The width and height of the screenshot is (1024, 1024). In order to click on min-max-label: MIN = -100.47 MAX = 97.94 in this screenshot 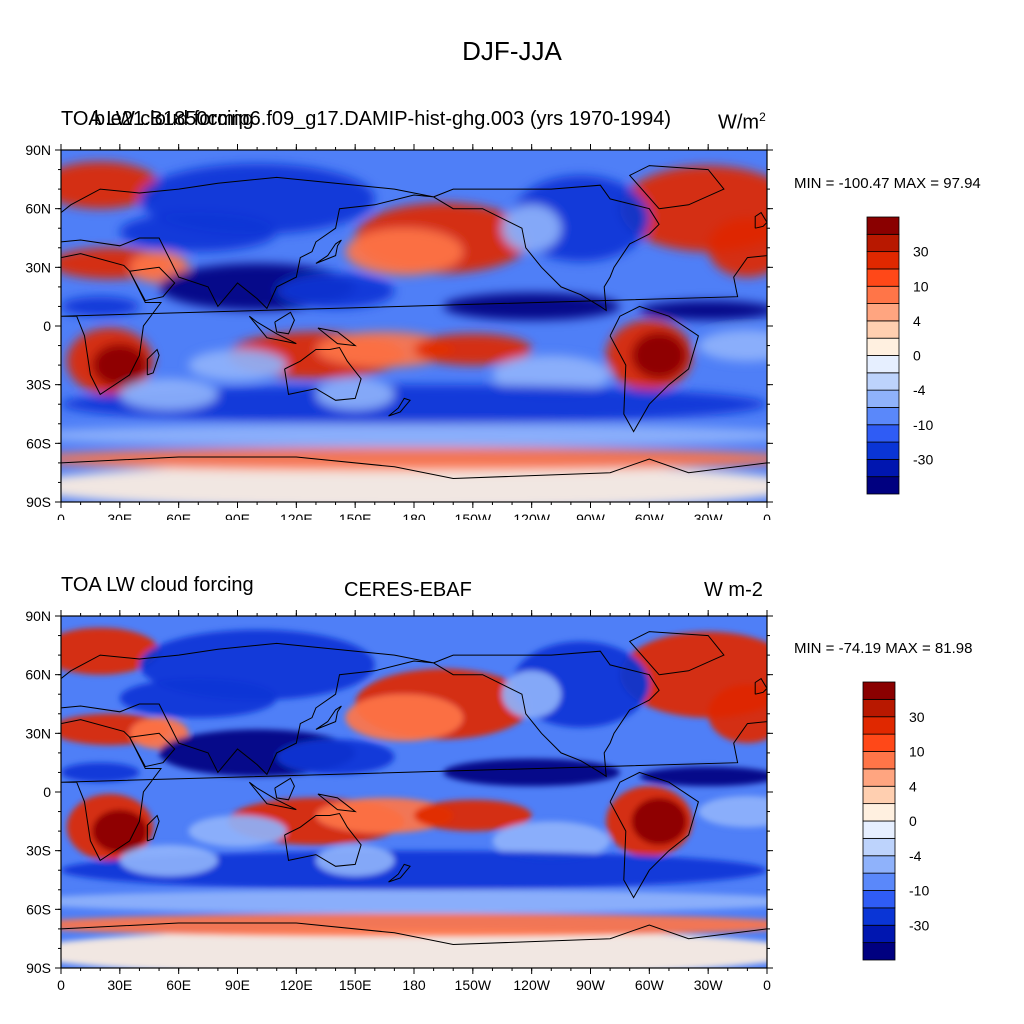, I will do `click(887, 183)`.